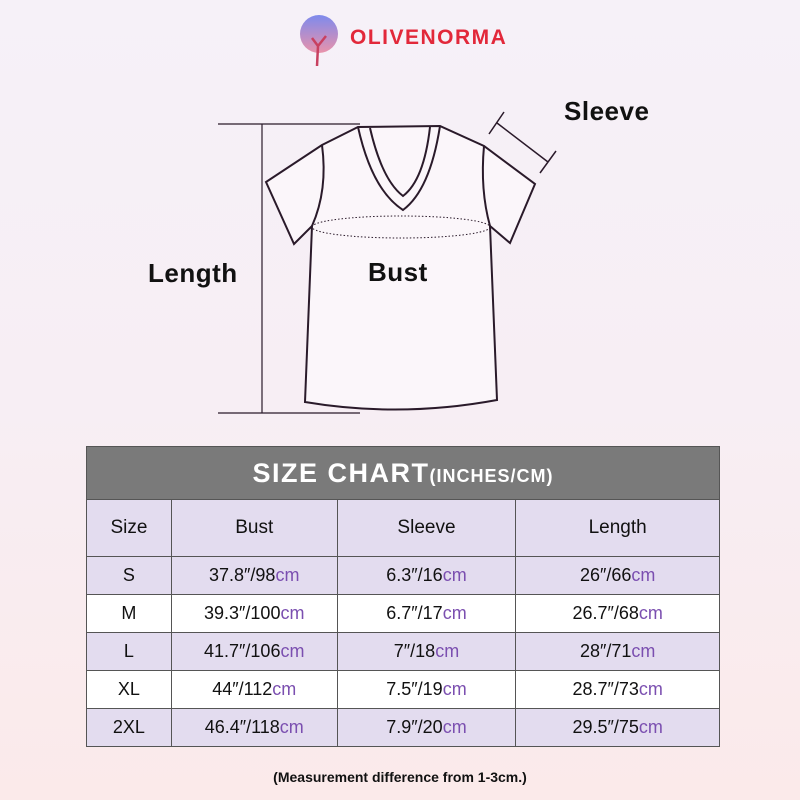  What do you see at coordinates (242, 689) in the screenshot?
I see `bust-value: 44″/112` at bounding box center [242, 689].